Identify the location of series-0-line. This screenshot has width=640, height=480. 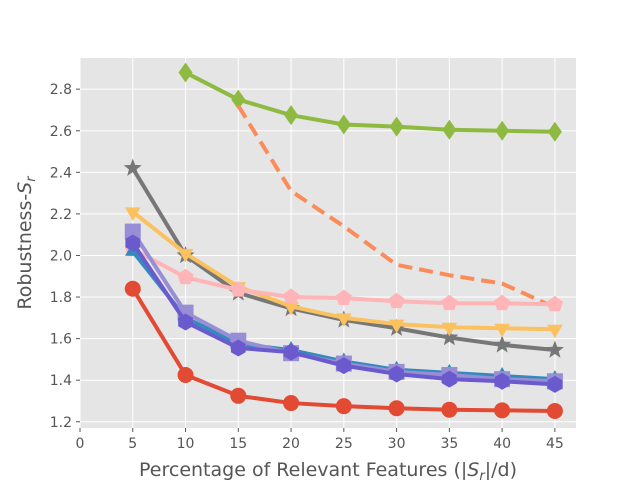
(369, 102).